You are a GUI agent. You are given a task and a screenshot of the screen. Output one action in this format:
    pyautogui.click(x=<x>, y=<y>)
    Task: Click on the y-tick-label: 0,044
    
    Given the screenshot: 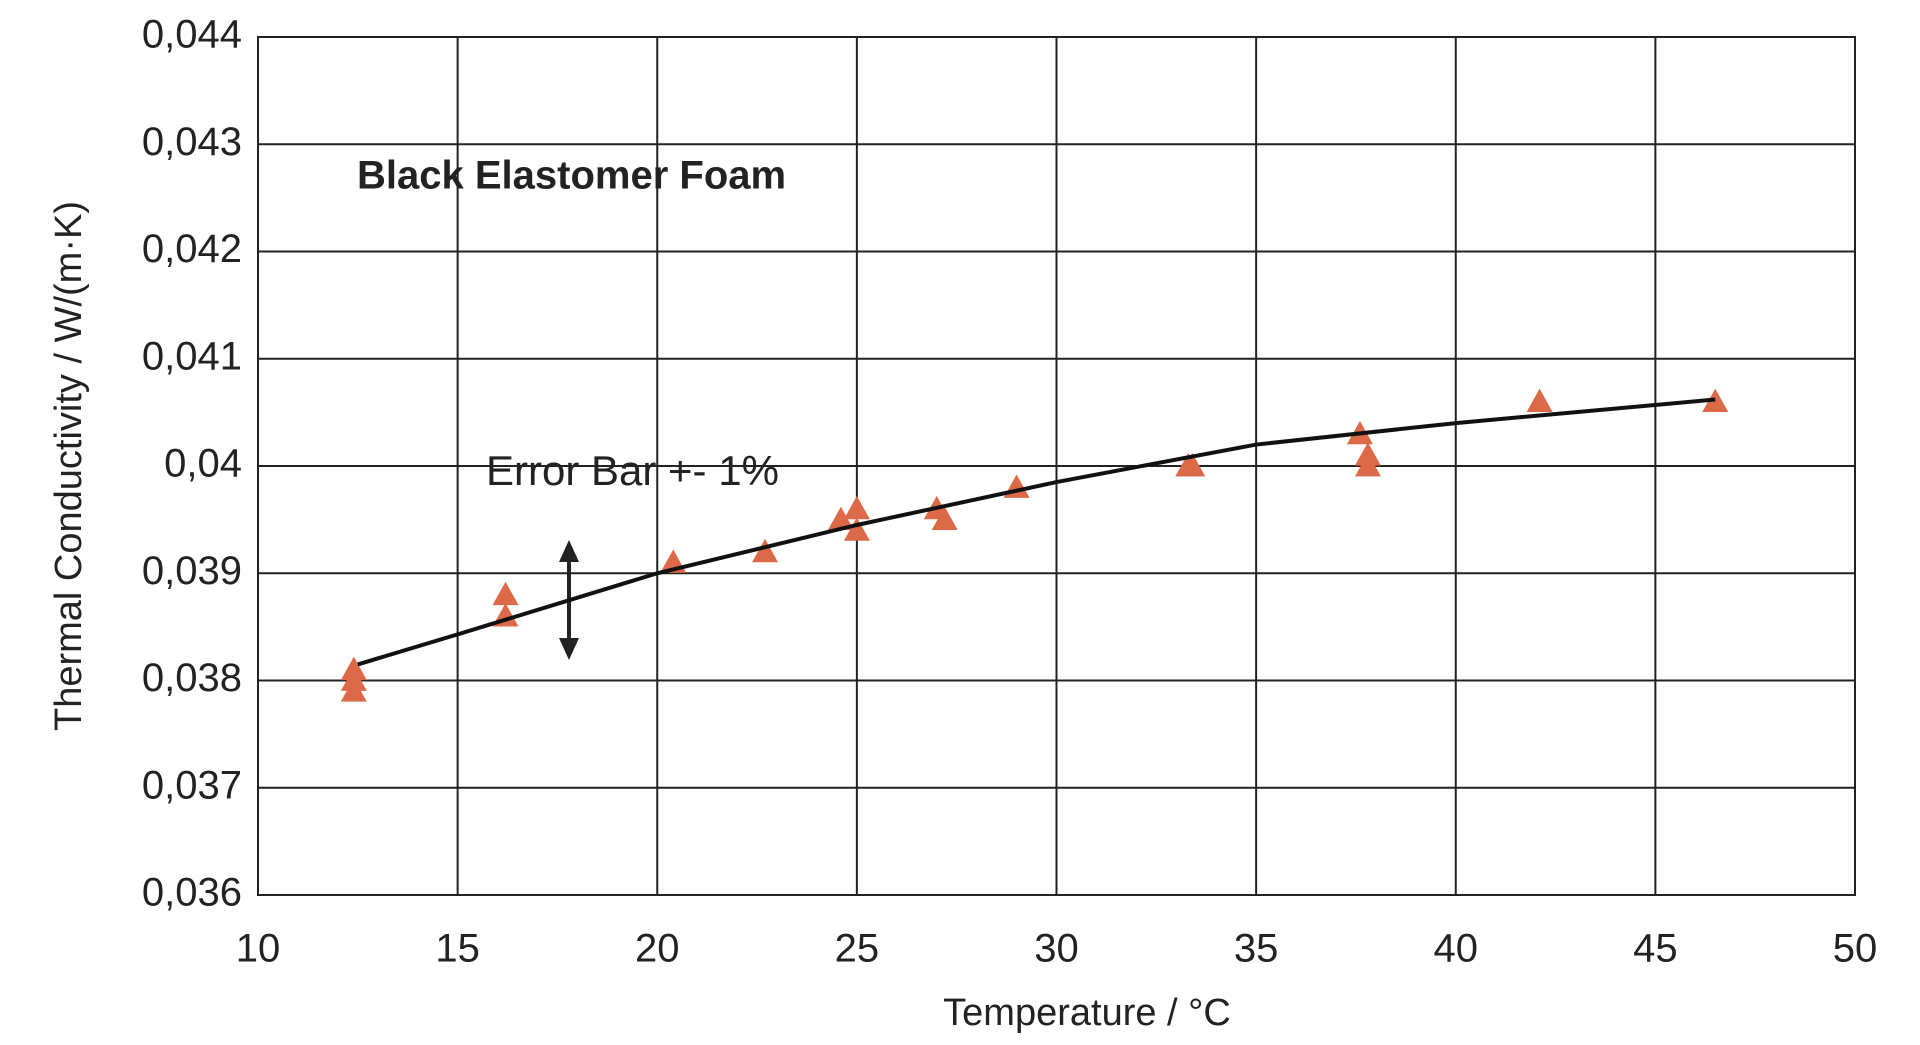 What is the action you would take?
    pyautogui.click(x=192, y=35)
    